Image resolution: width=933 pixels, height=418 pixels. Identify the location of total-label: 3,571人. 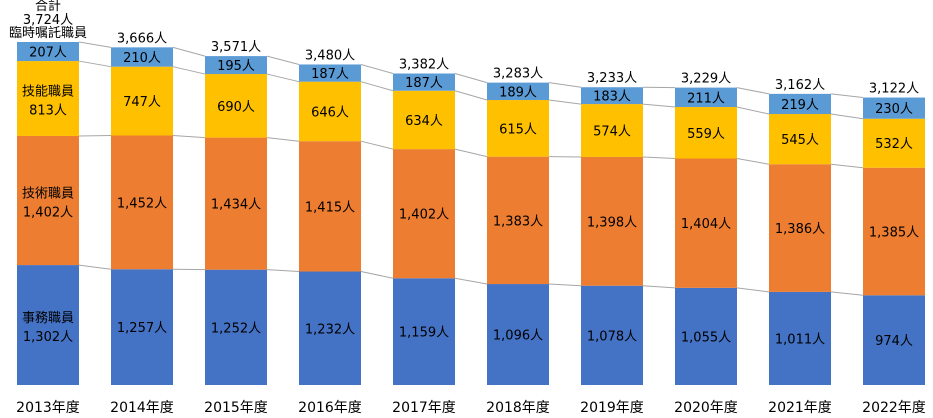
(236, 47).